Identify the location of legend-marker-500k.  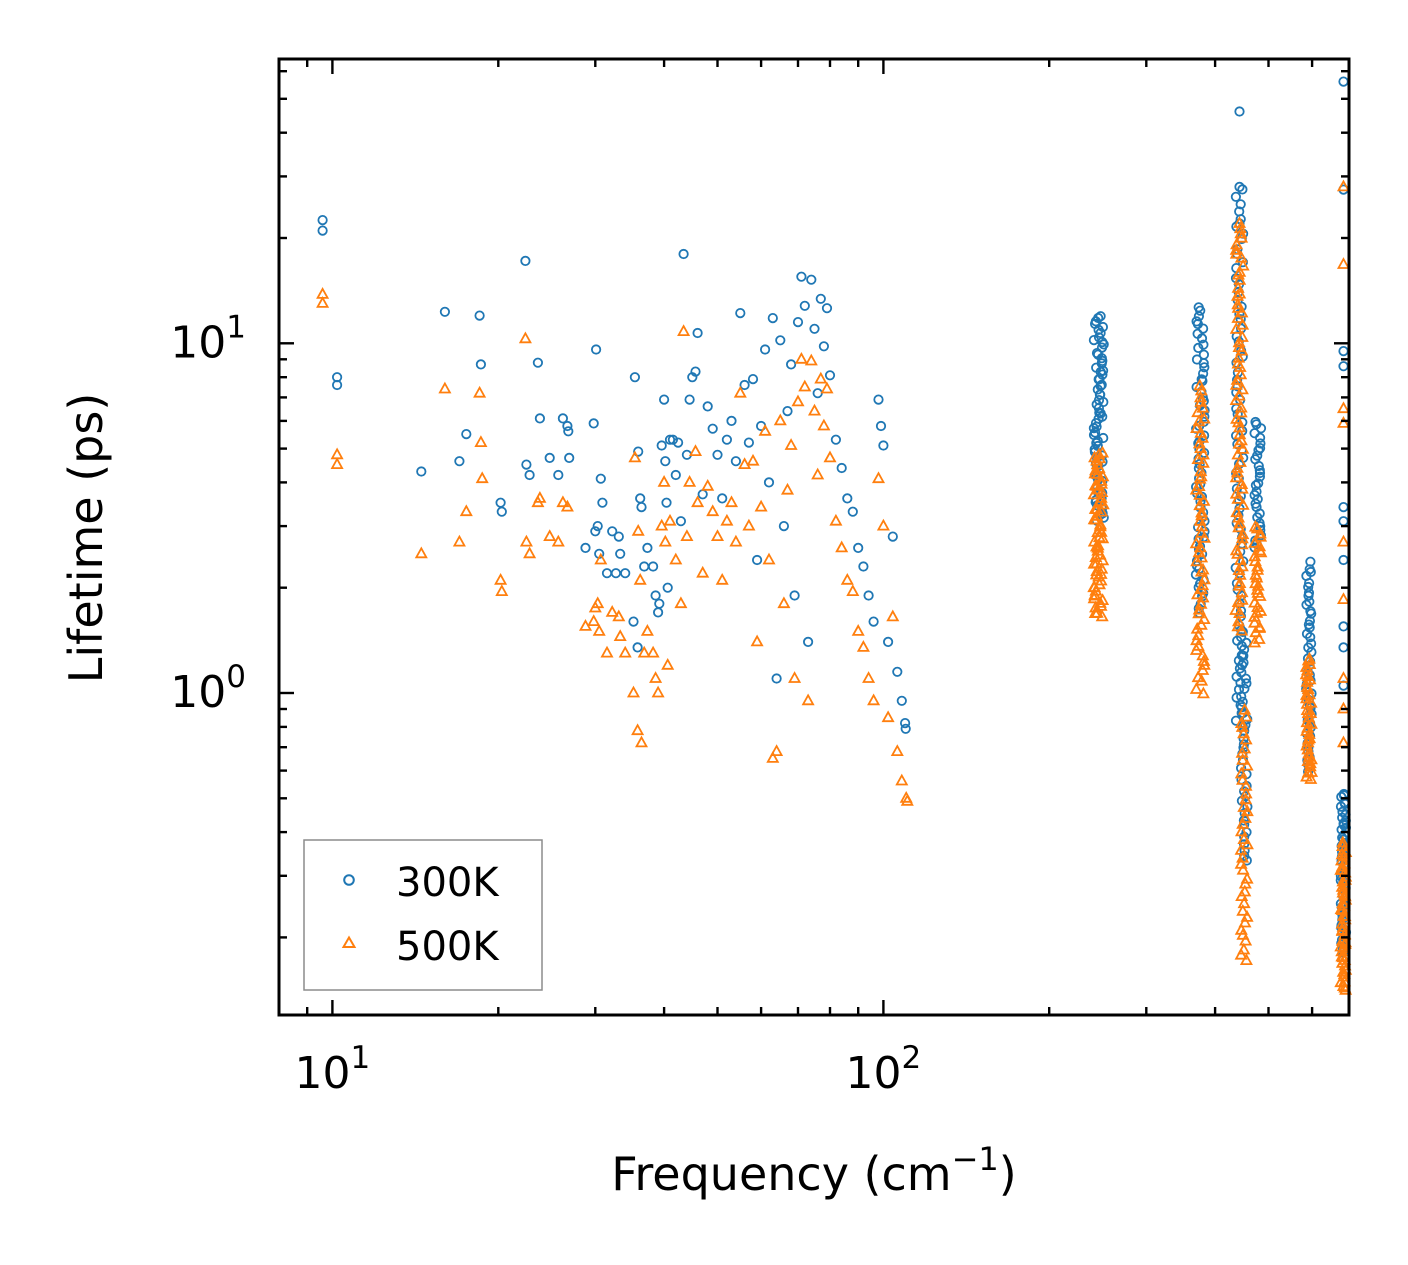
(349, 941).